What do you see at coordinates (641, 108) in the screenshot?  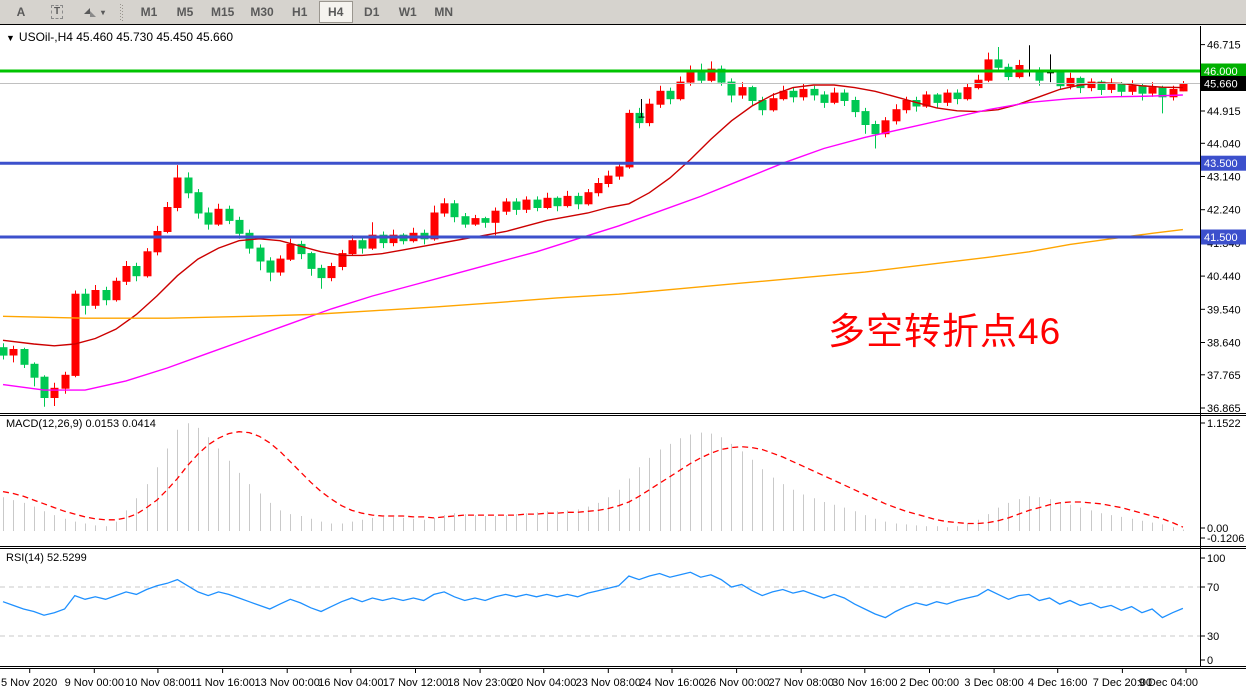 I see `chart-drawing-objects` at bounding box center [641, 108].